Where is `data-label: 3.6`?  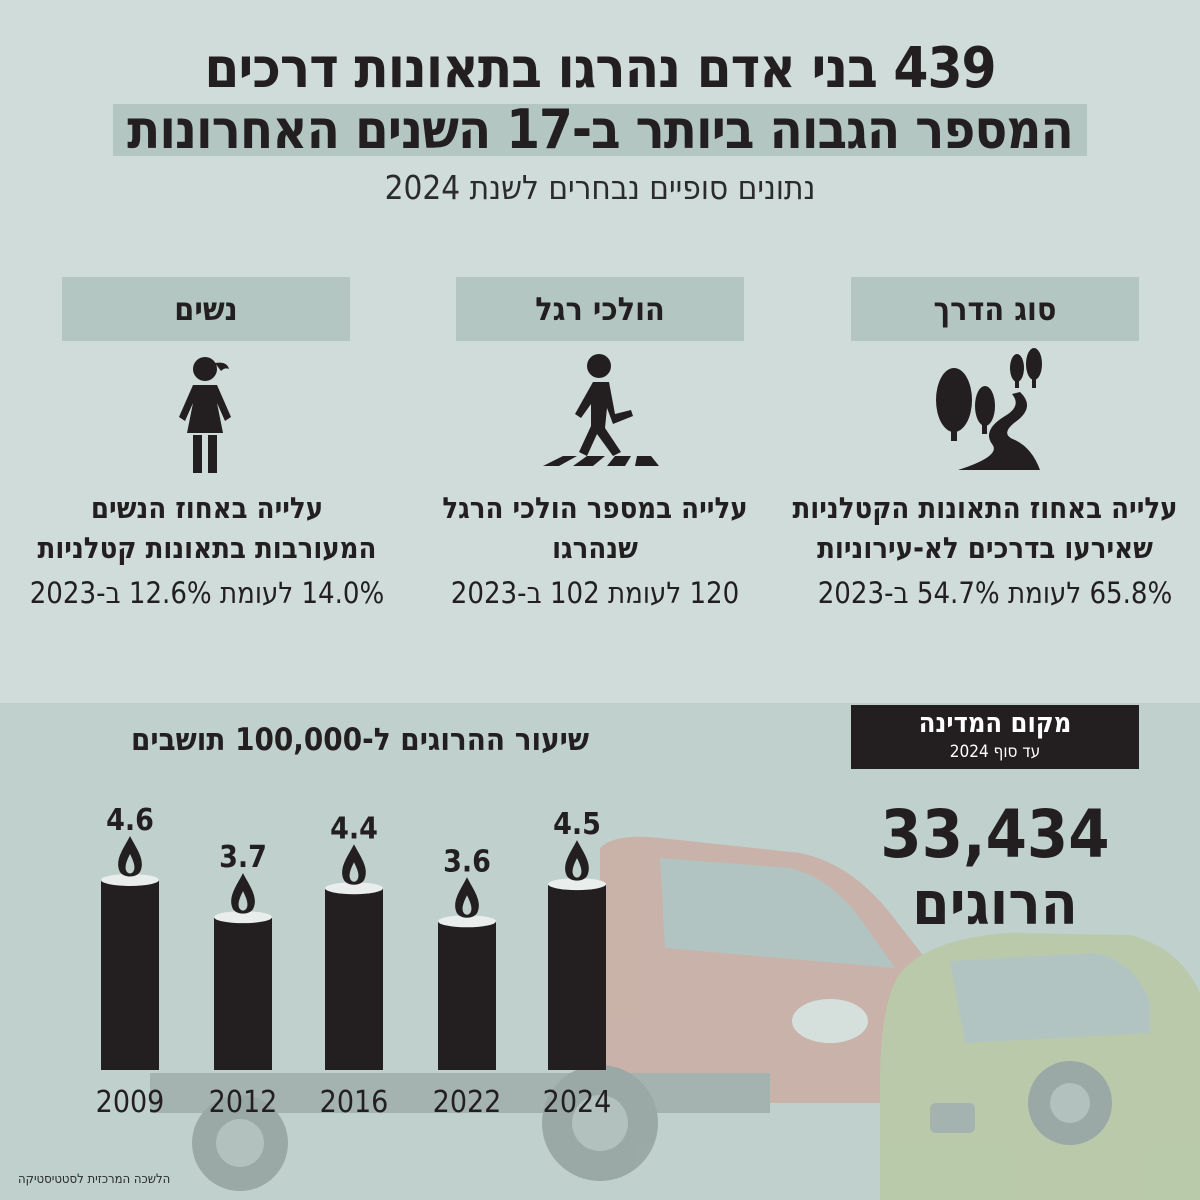
data-label: 3.6 is located at coordinates (467, 861).